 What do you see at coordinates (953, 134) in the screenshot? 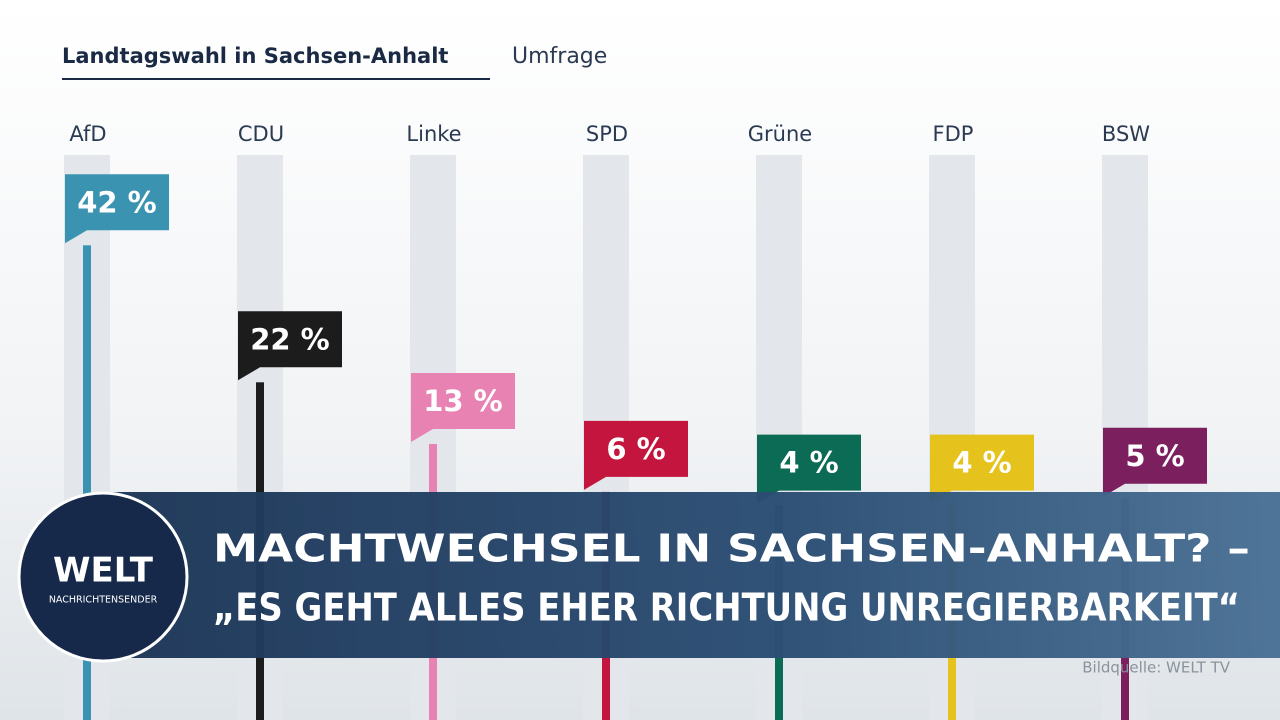
I see `category-label: FDP` at bounding box center [953, 134].